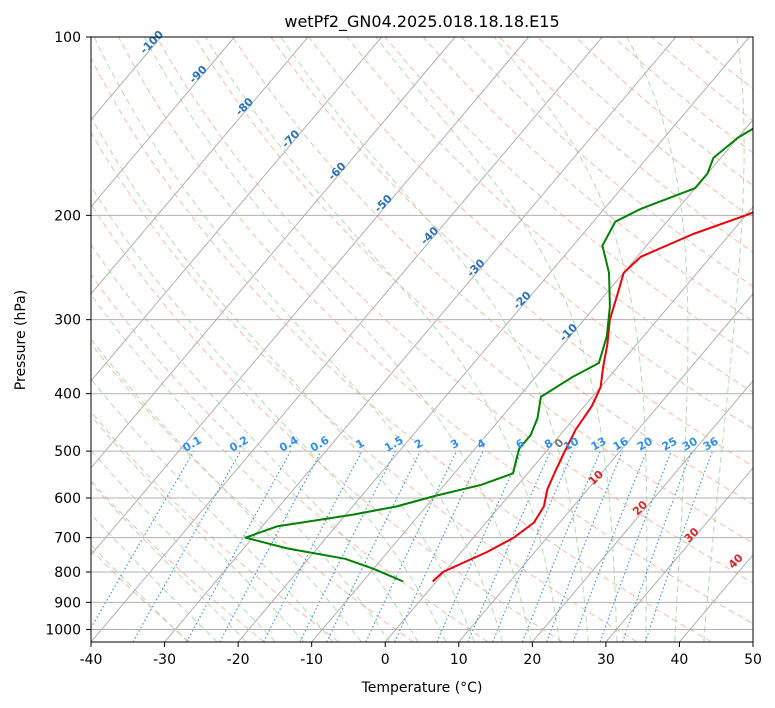  I want to click on moist-adiabat-label: 20, so click(640, 508).